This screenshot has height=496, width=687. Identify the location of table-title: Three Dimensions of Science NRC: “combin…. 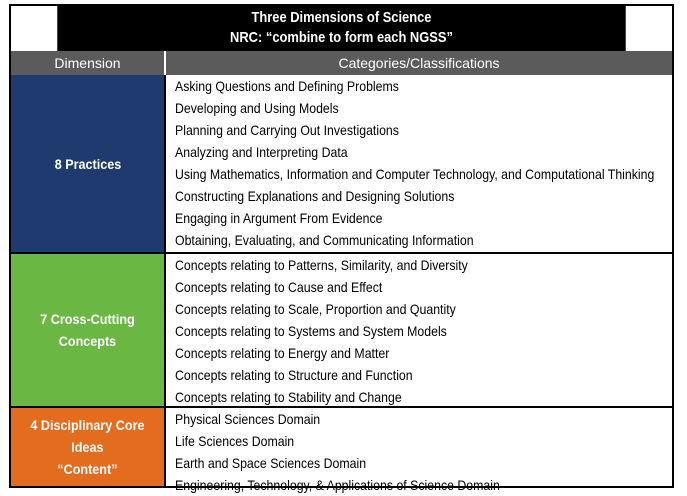
(341, 28).